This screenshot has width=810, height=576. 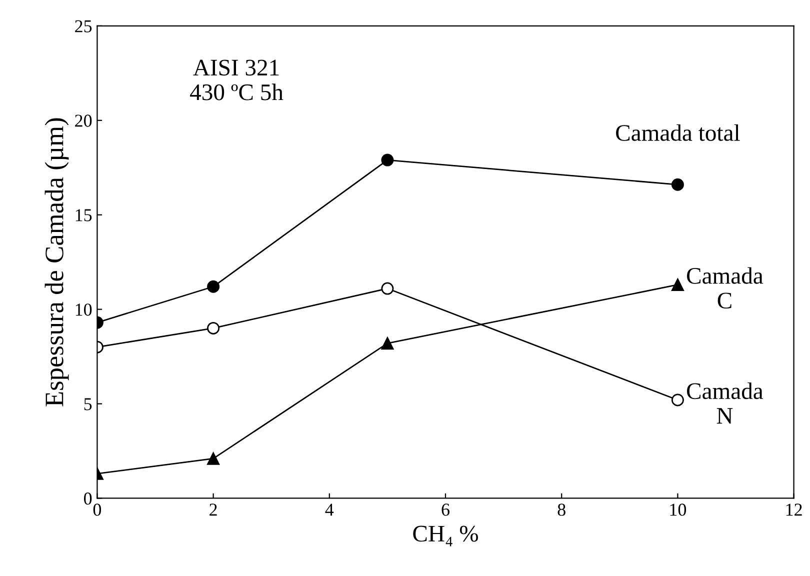 What do you see at coordinates (213, 510) in the screenshot?
I see `x-tick-label: 2` at bounding box center [213, 510].